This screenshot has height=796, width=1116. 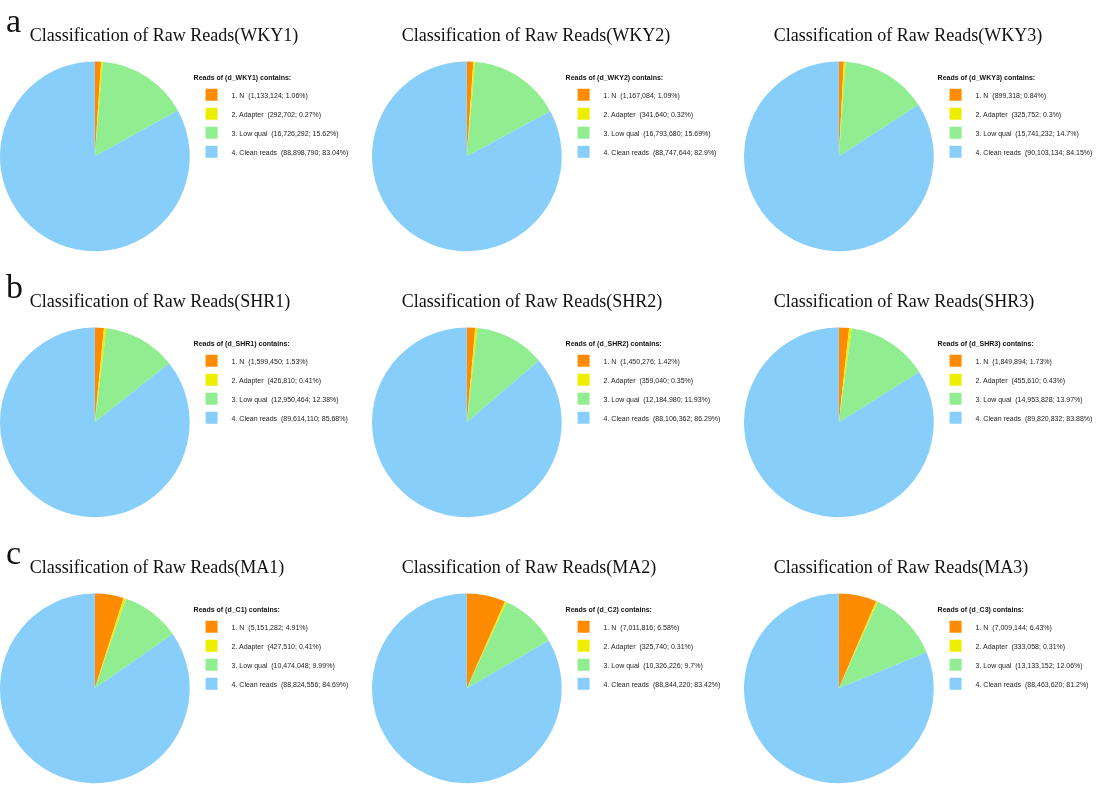 What do you see at coordinates (164, 35) in the screenshot?
I see `chart-title: Classification of Raw Reads(WKY1)` at bounding box center [164, 35].